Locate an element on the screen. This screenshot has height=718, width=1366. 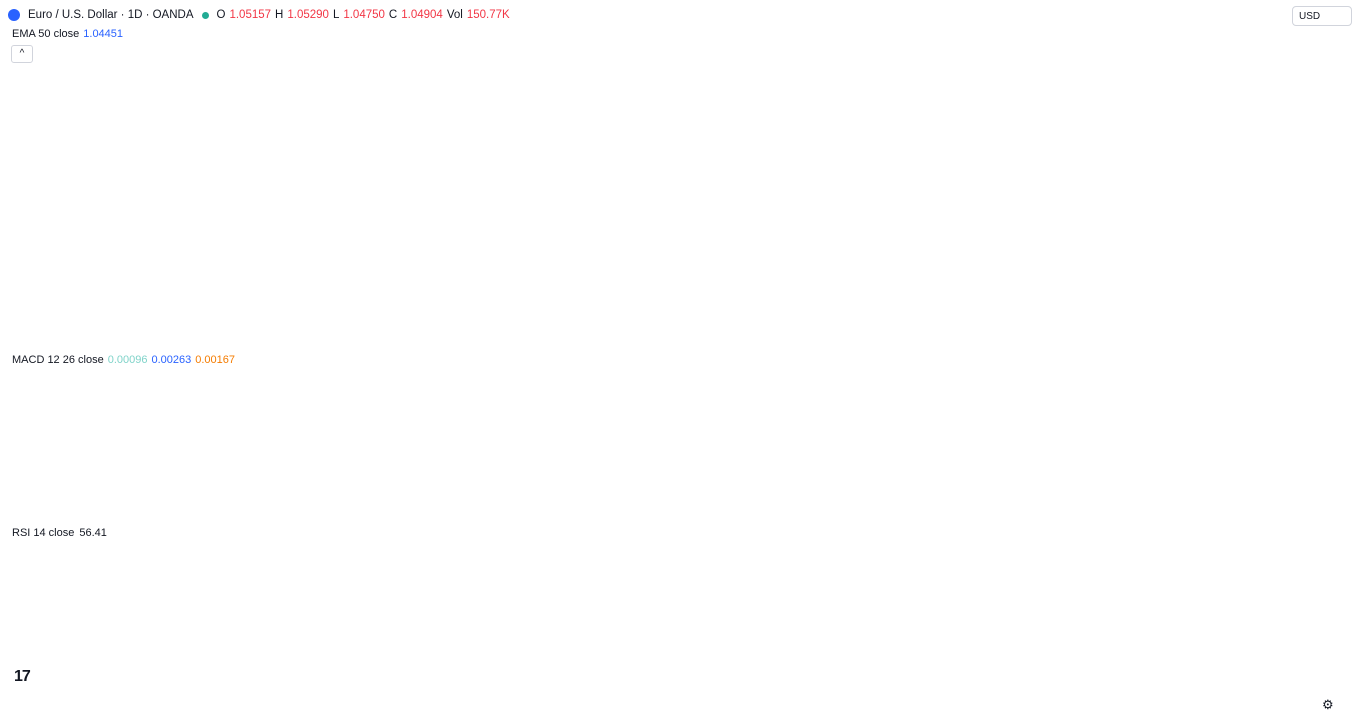
fib-level-label: 61.80% (1.08244) is located at coordinates (704, 135).